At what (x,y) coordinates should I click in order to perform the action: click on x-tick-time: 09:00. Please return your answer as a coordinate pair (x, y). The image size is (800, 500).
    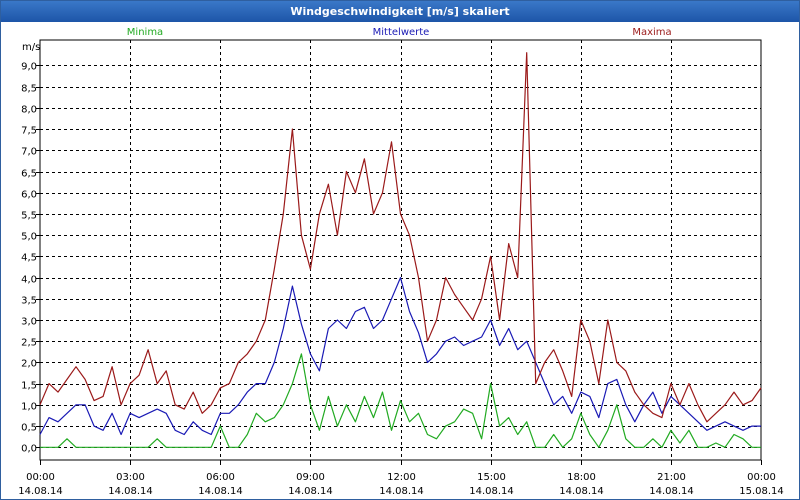
    Looking at the image, I should click on (310, 477).